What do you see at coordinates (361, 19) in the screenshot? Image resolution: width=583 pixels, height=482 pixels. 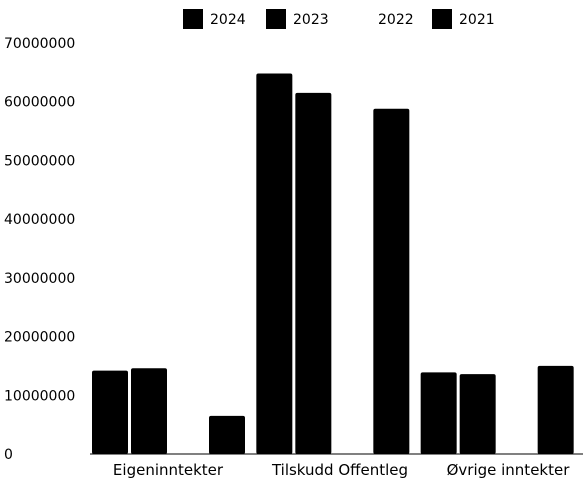 I see `legend-swatch-2022` at bounding box center [361, 19].